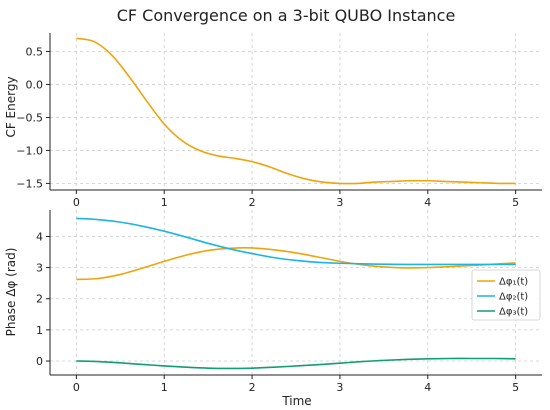 The image size is (550, 410). What do you see at coordinates (164, 202) in the screenshot?
I see `energy-x-tick-label: 1` at bounding box center [164, 202].